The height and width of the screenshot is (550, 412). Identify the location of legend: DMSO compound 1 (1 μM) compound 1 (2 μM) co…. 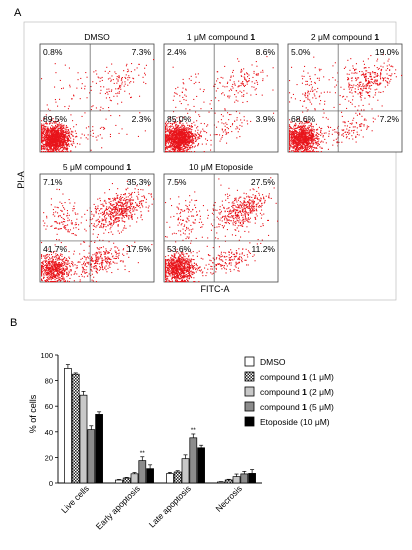
(289, 391).